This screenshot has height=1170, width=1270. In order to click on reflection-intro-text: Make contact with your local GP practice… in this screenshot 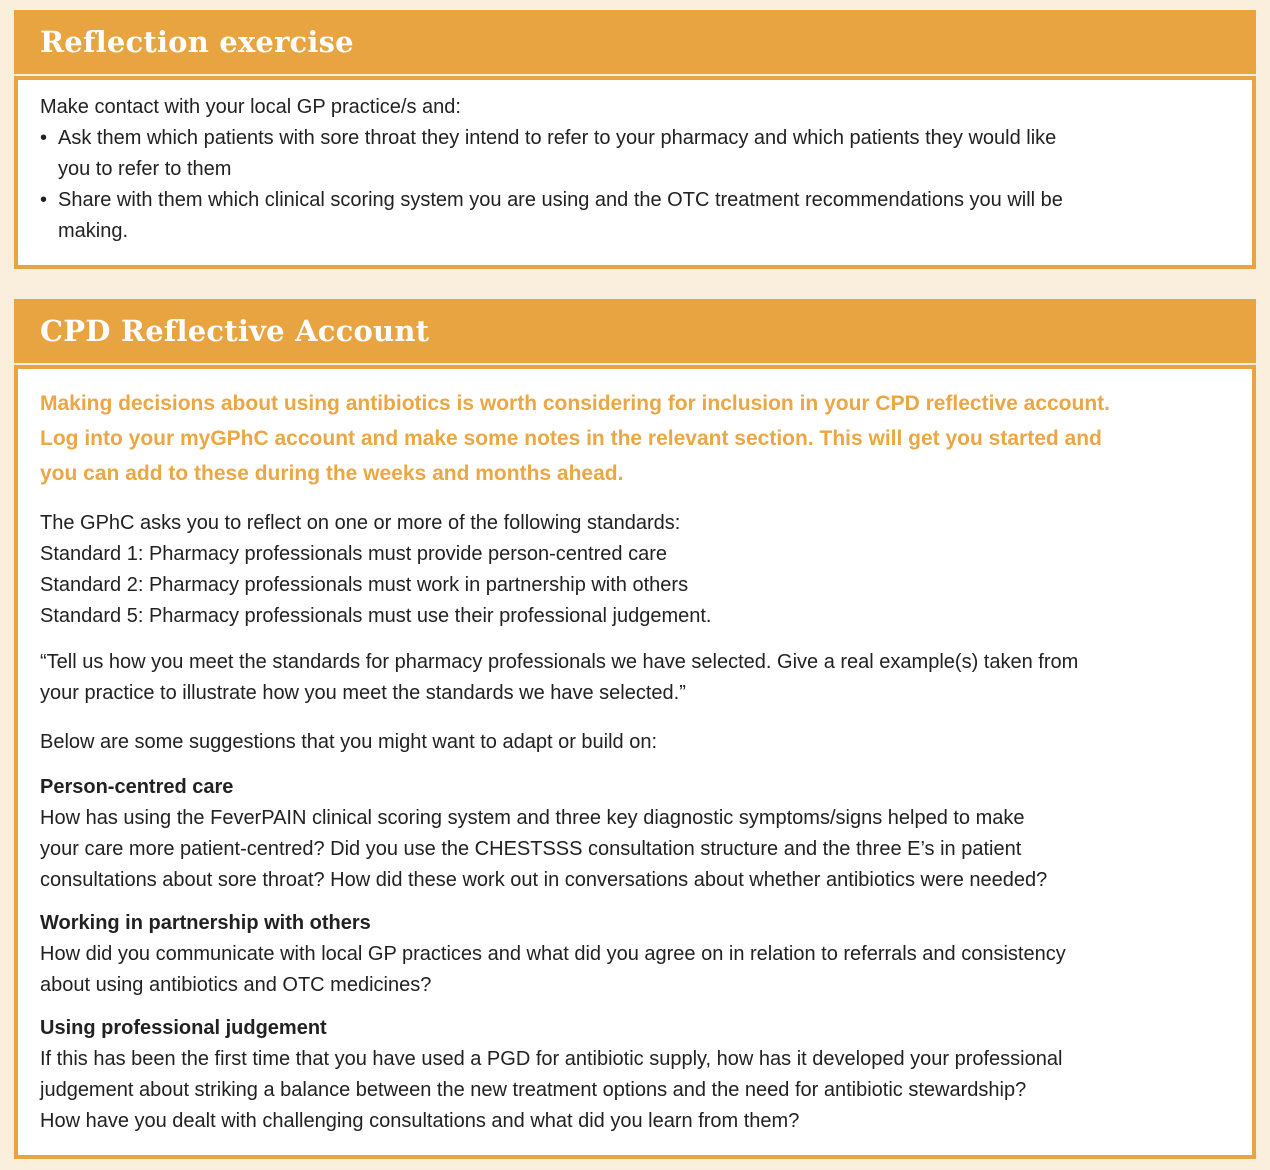, I will do `click(250, 107)`.